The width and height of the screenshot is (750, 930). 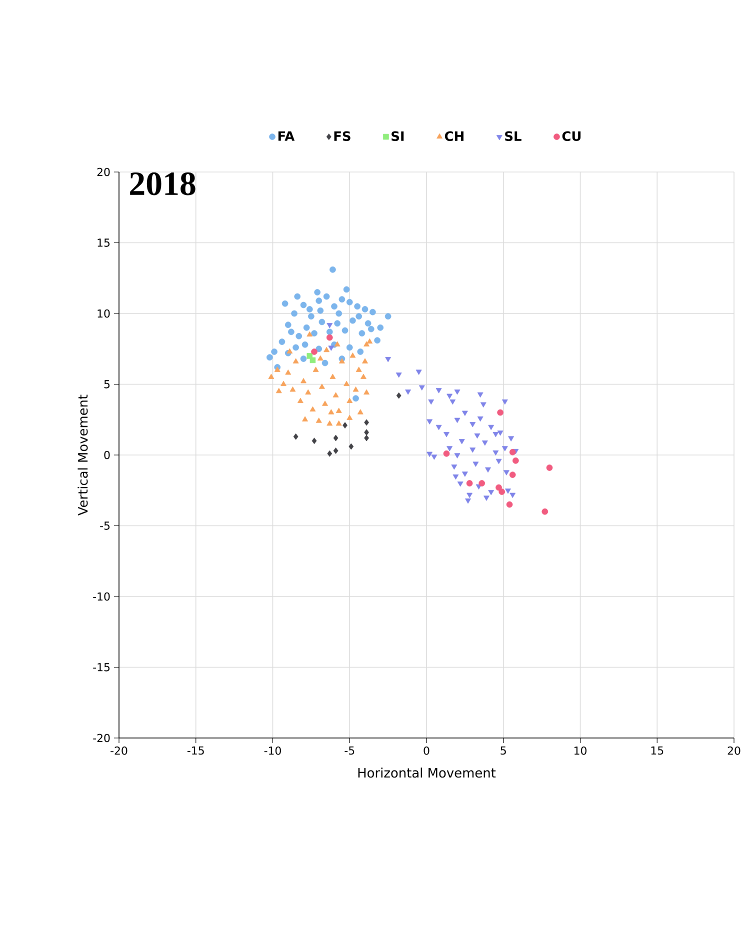 I want to click on y-axis-title: Vertical Movement, so click(x=83, y=455).